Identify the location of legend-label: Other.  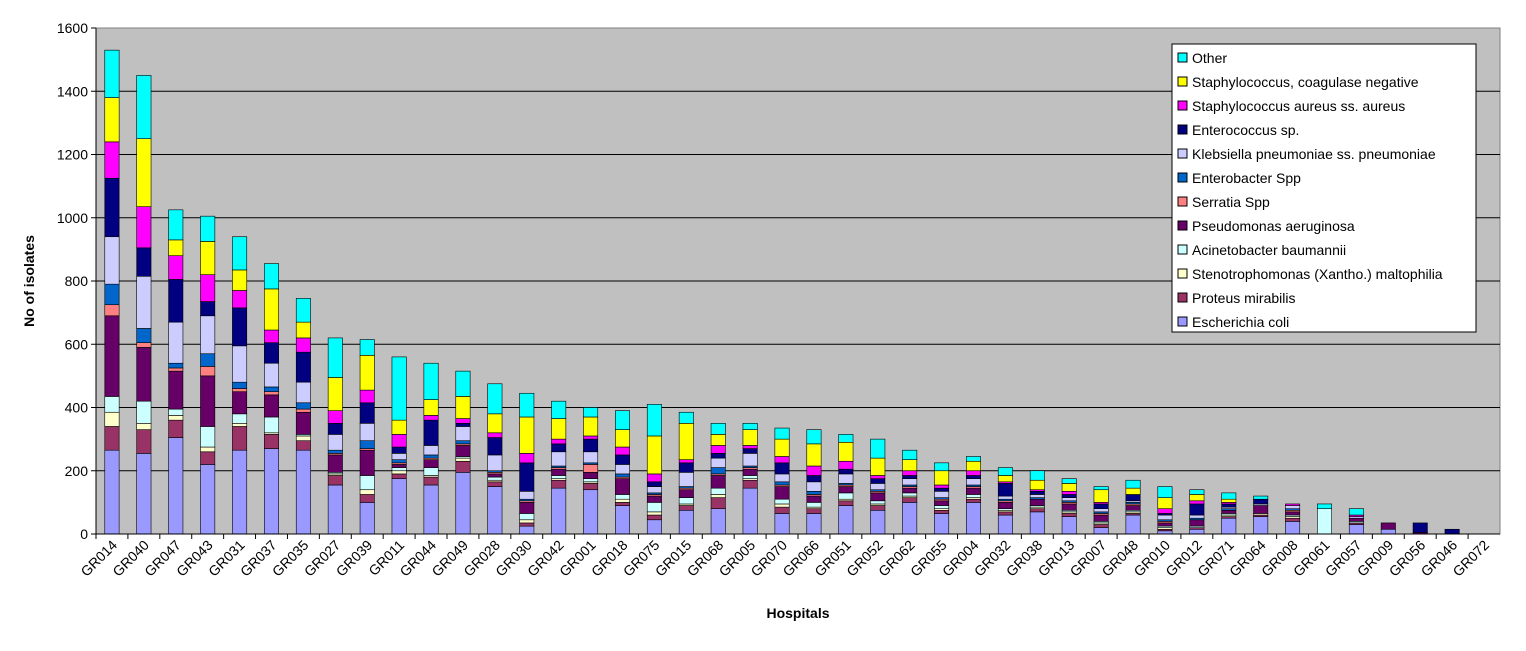
(1209, 58).